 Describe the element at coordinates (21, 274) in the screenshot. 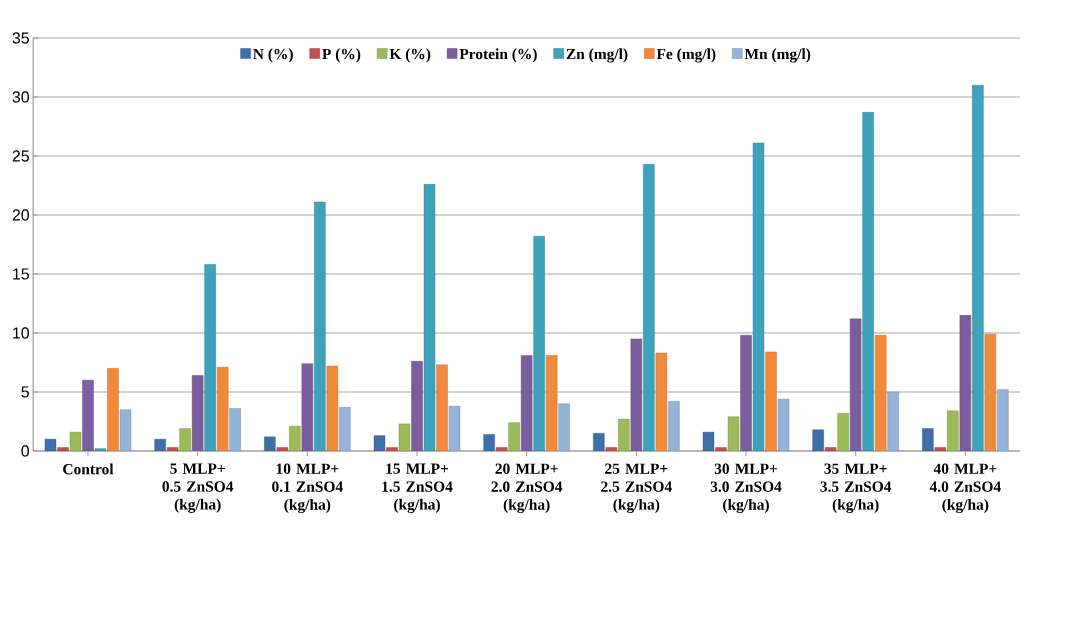

I see `y-tick-label: 15` at that location.